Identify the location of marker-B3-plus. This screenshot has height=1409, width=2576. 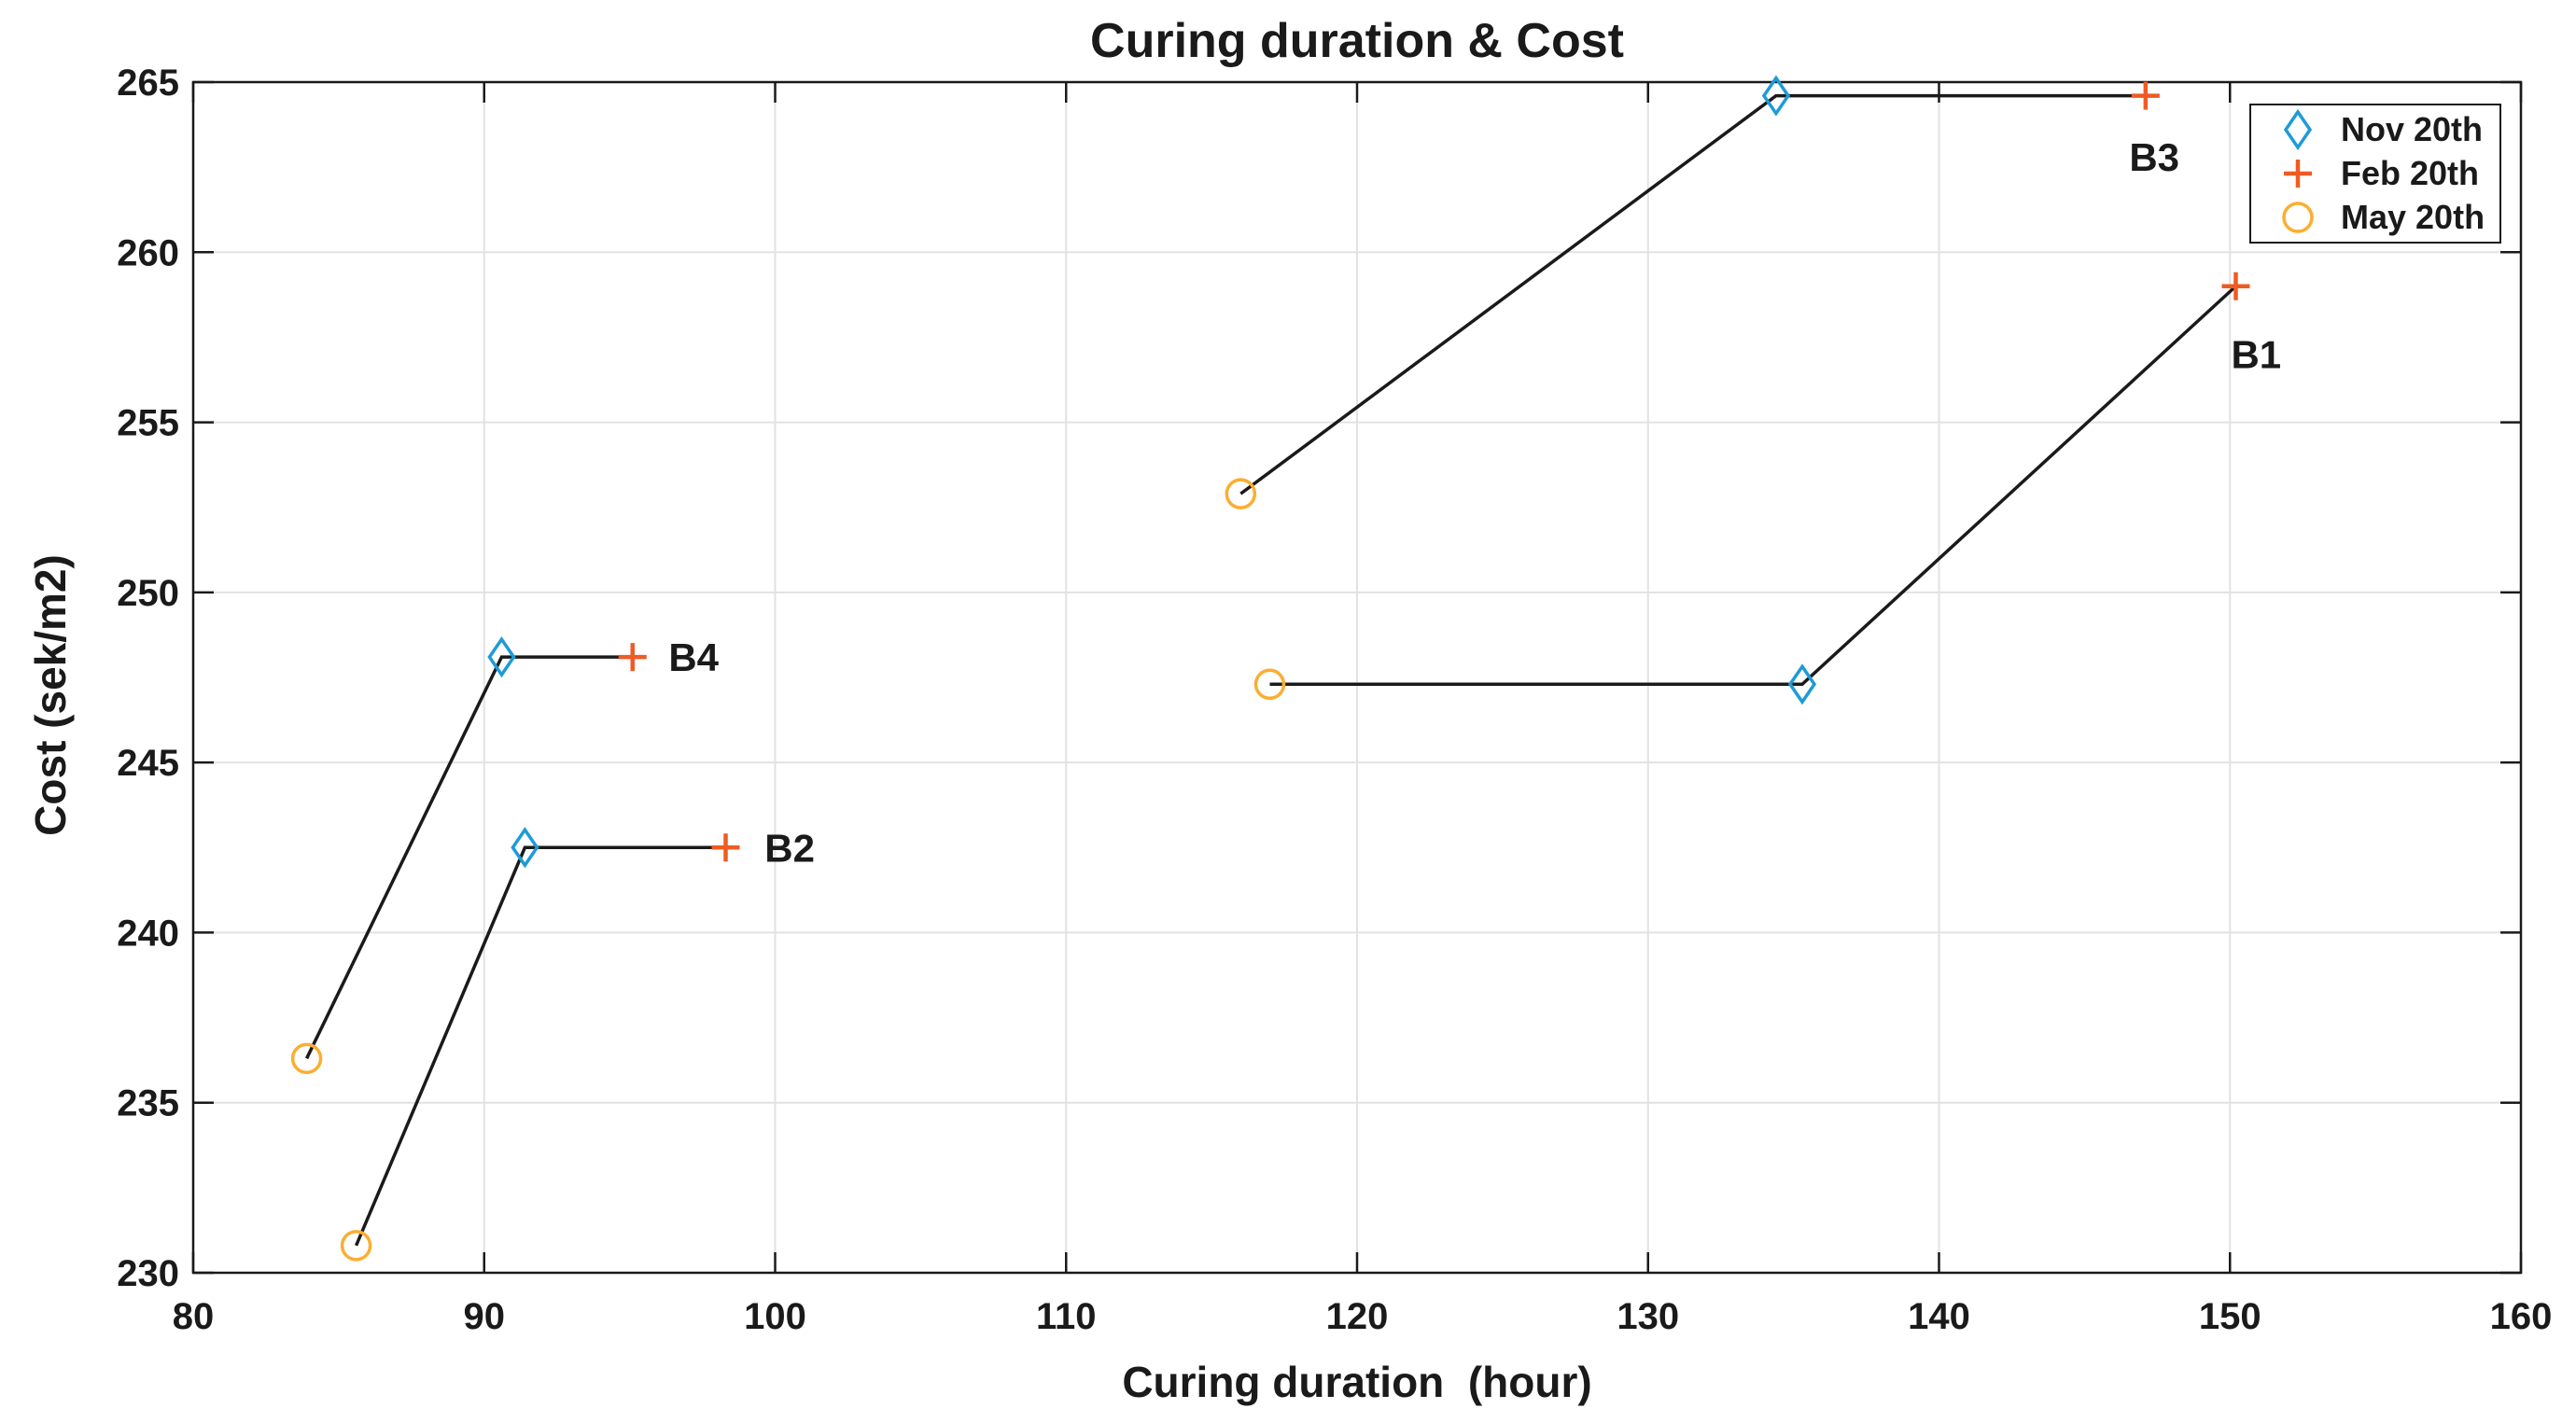
(2145, 96).